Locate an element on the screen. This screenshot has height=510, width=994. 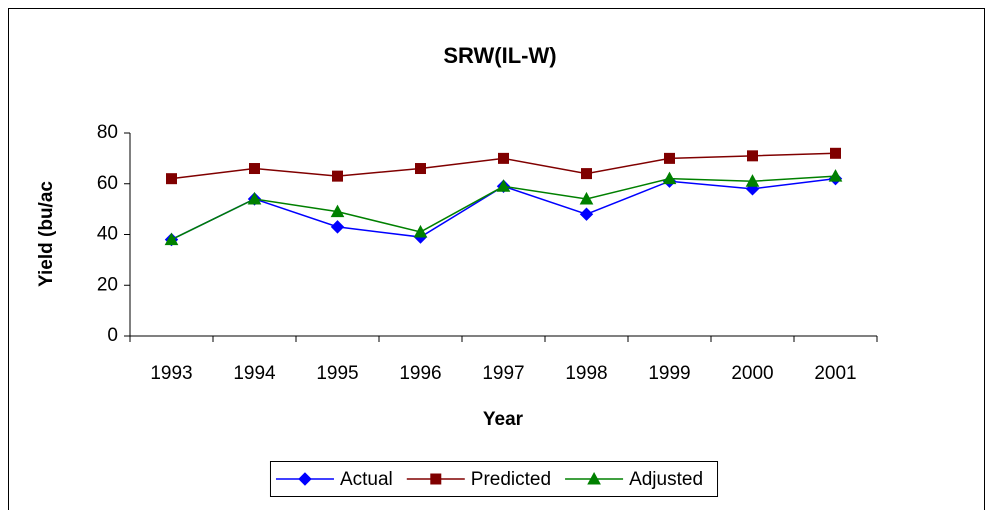
x-tick-label: 1996 is located at coordinates (420, 373).